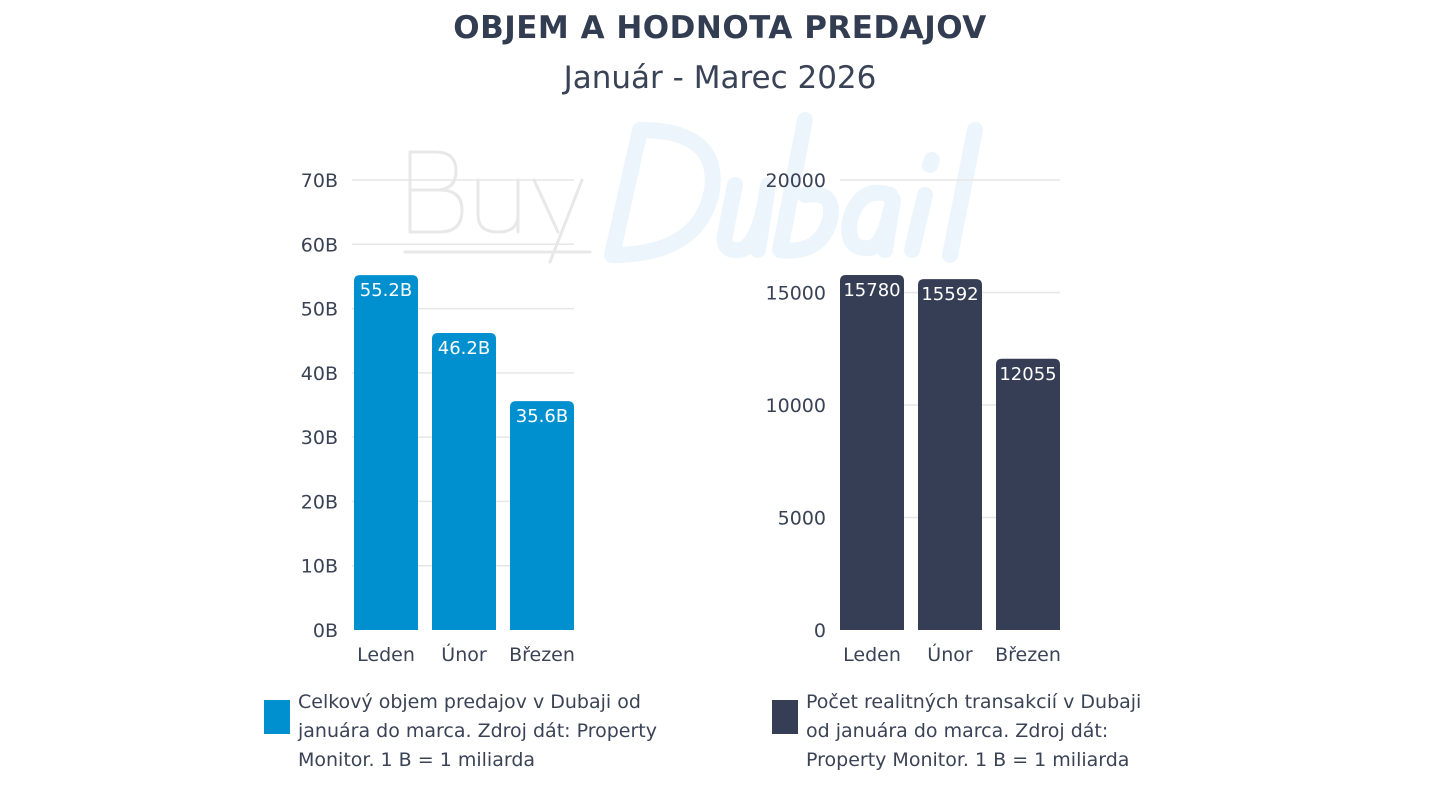  I want to click on y-tick-label: 10B, so click(319, 567).